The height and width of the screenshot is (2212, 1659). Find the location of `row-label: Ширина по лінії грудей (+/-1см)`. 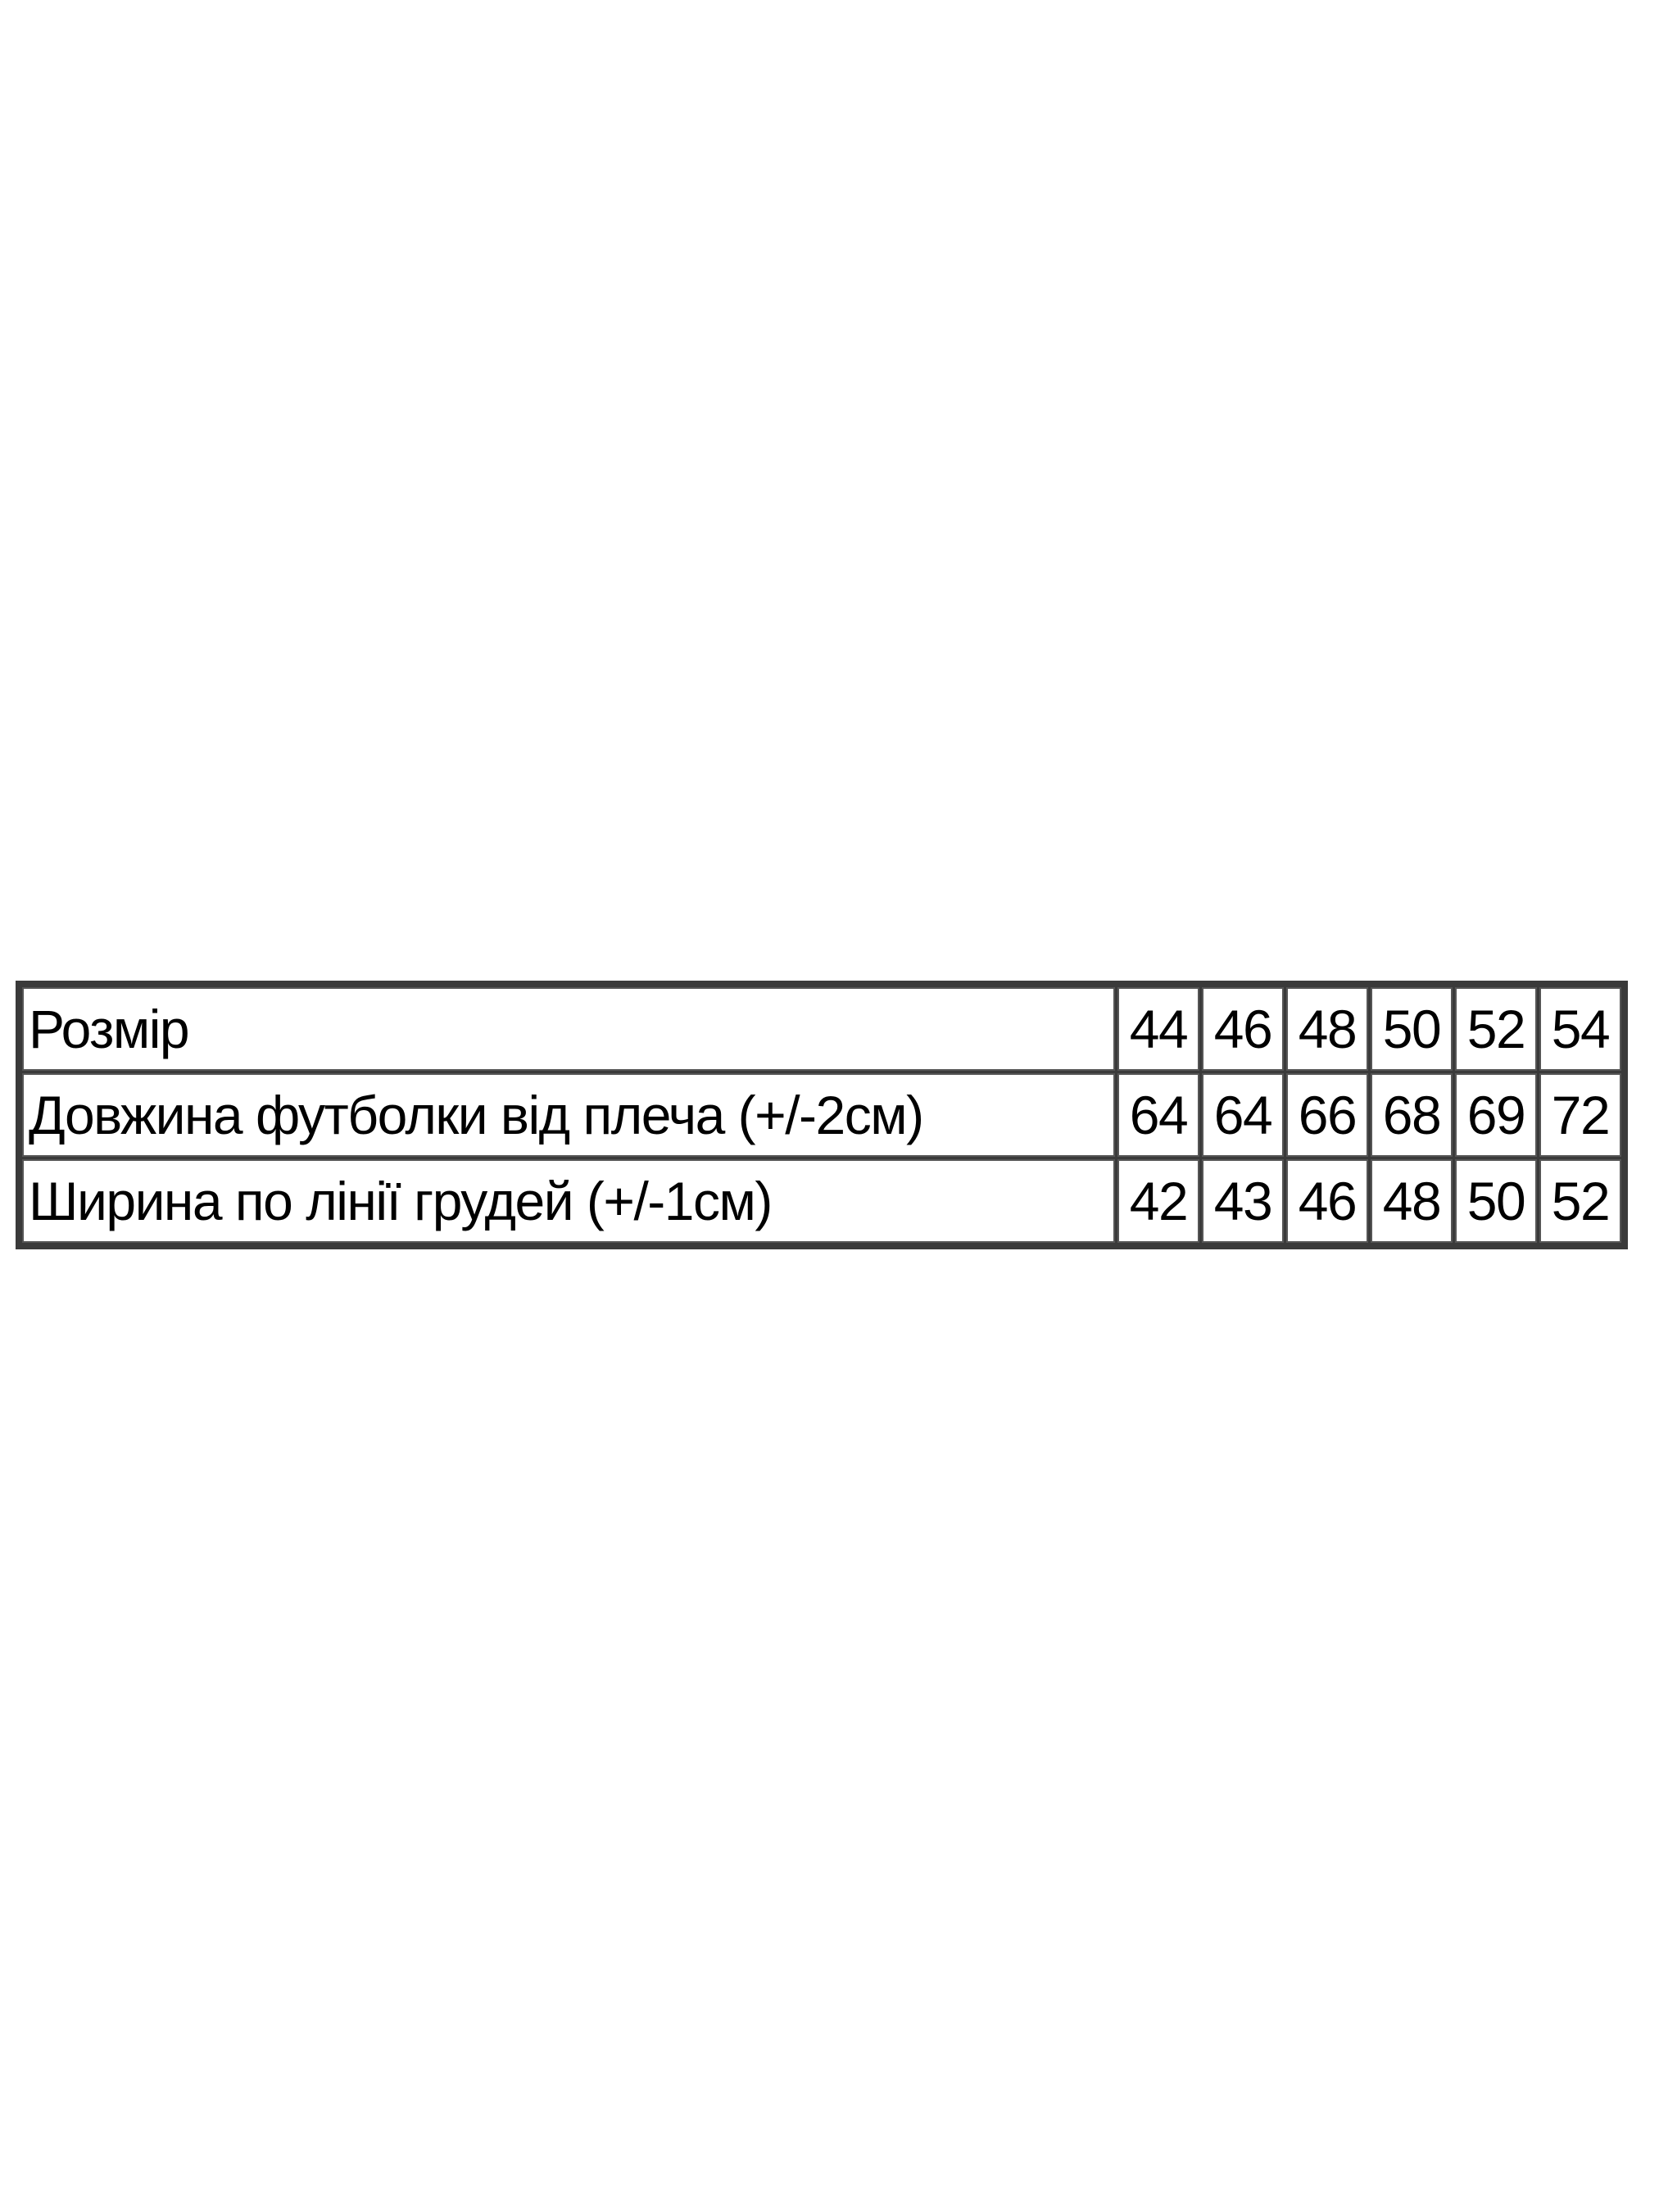

row-label: Ширина по лінії грудей (+/-1см) is located at coordinates (568, 1201).